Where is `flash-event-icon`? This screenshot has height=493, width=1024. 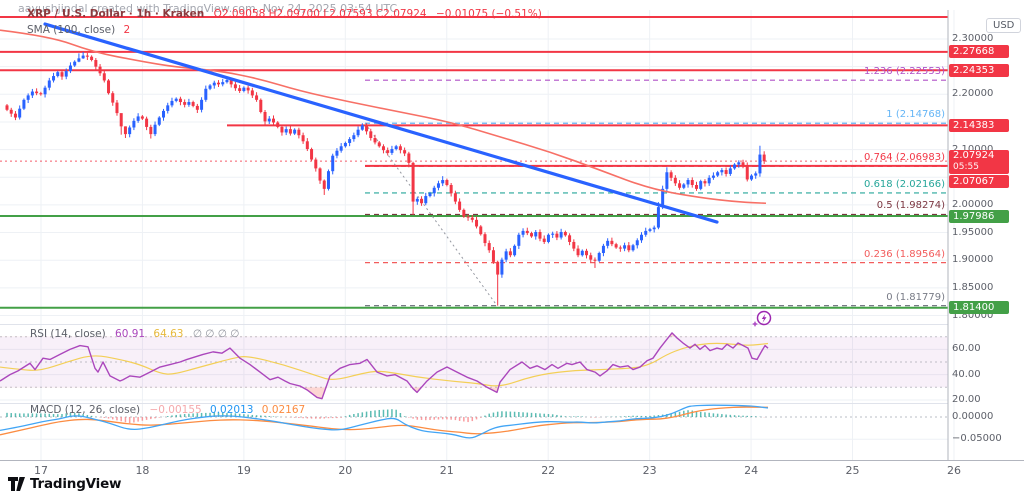 flash-event-icon is located at coordinates (762, 319).